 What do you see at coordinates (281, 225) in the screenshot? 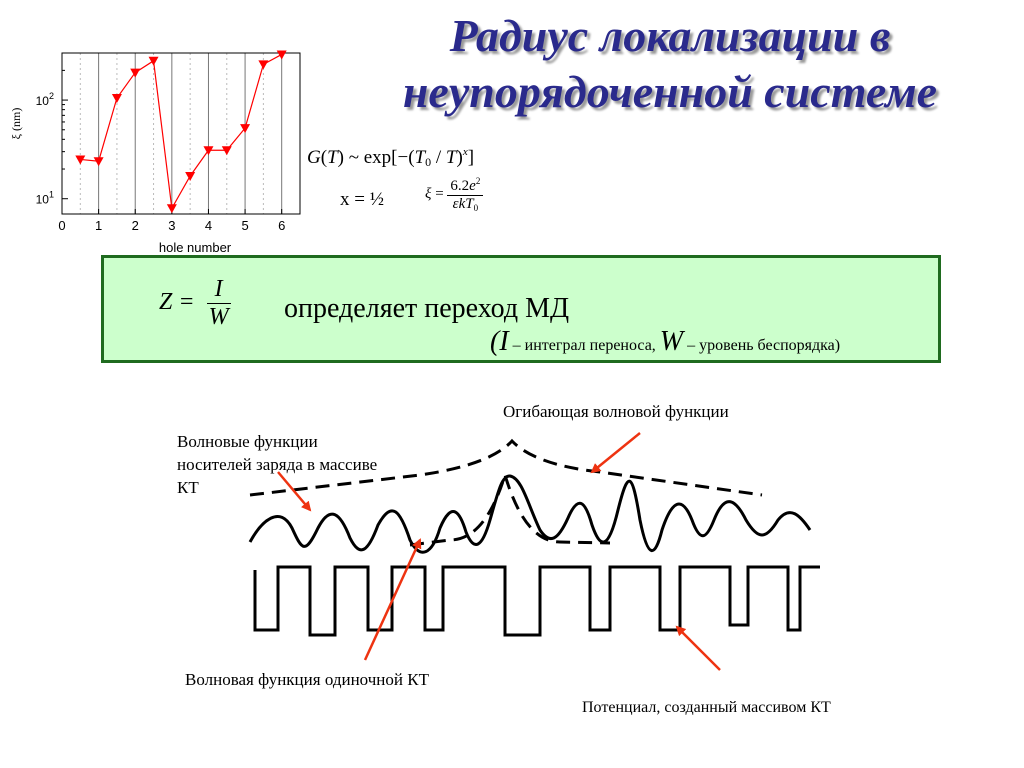
I see `x-tick-label: 6` at bounding box center [281, 225].